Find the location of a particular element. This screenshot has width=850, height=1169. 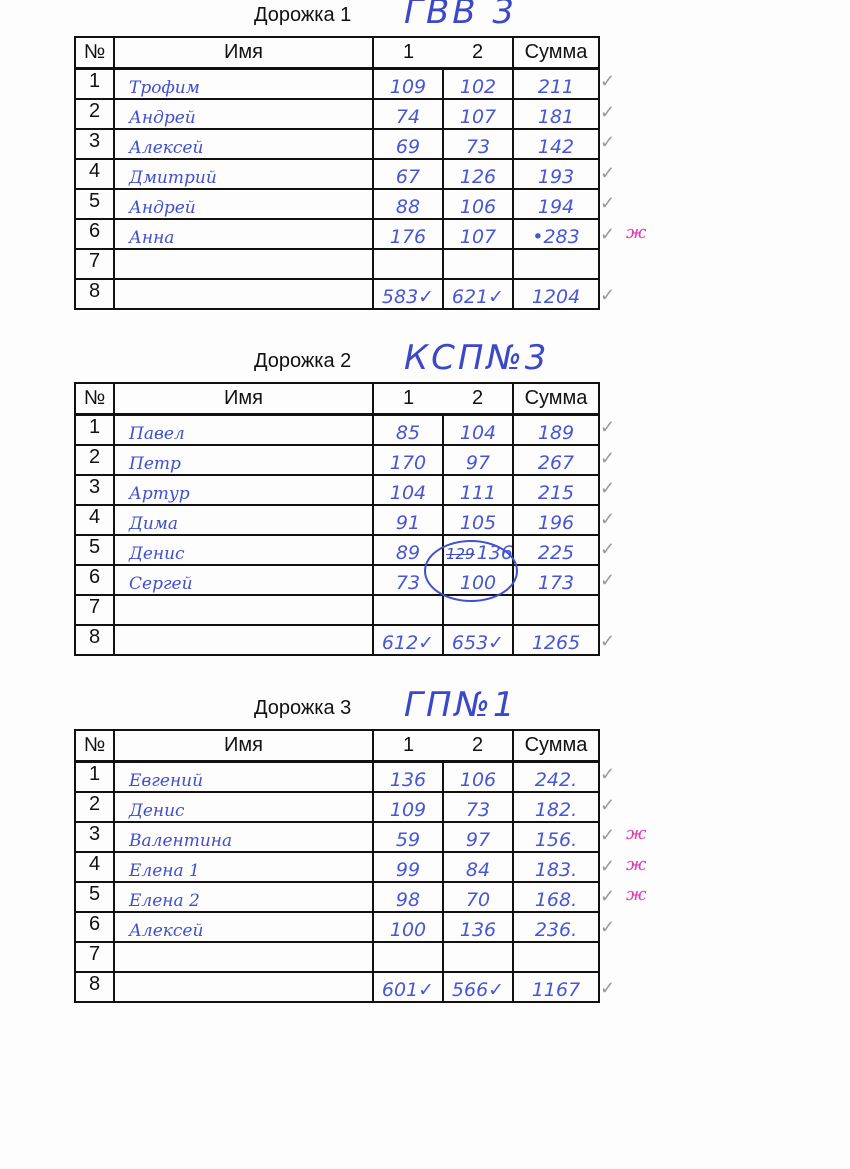

round-2-value: 73 is located at coordinates (478, 147).